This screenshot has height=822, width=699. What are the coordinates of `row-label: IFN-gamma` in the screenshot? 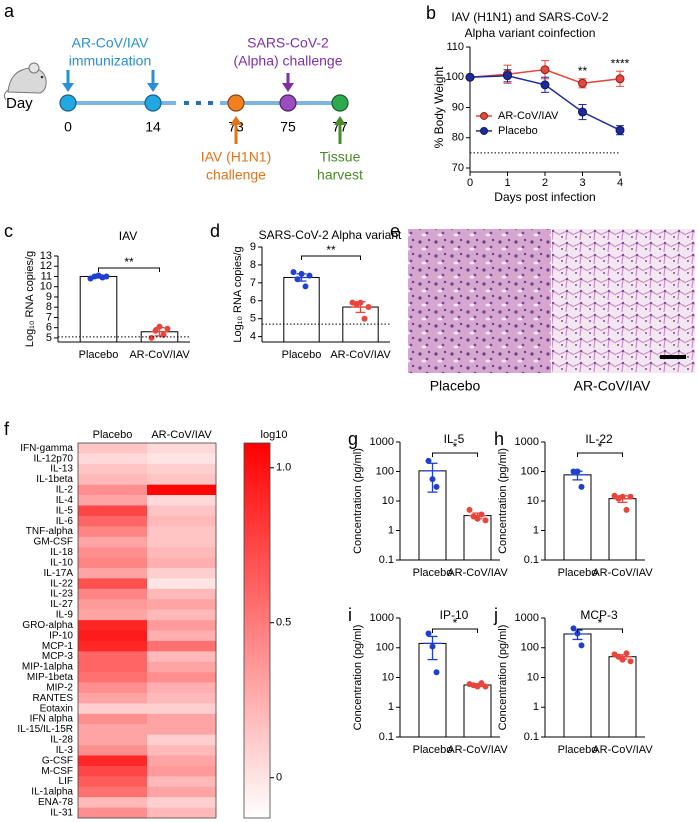 It's located at (46, 448).